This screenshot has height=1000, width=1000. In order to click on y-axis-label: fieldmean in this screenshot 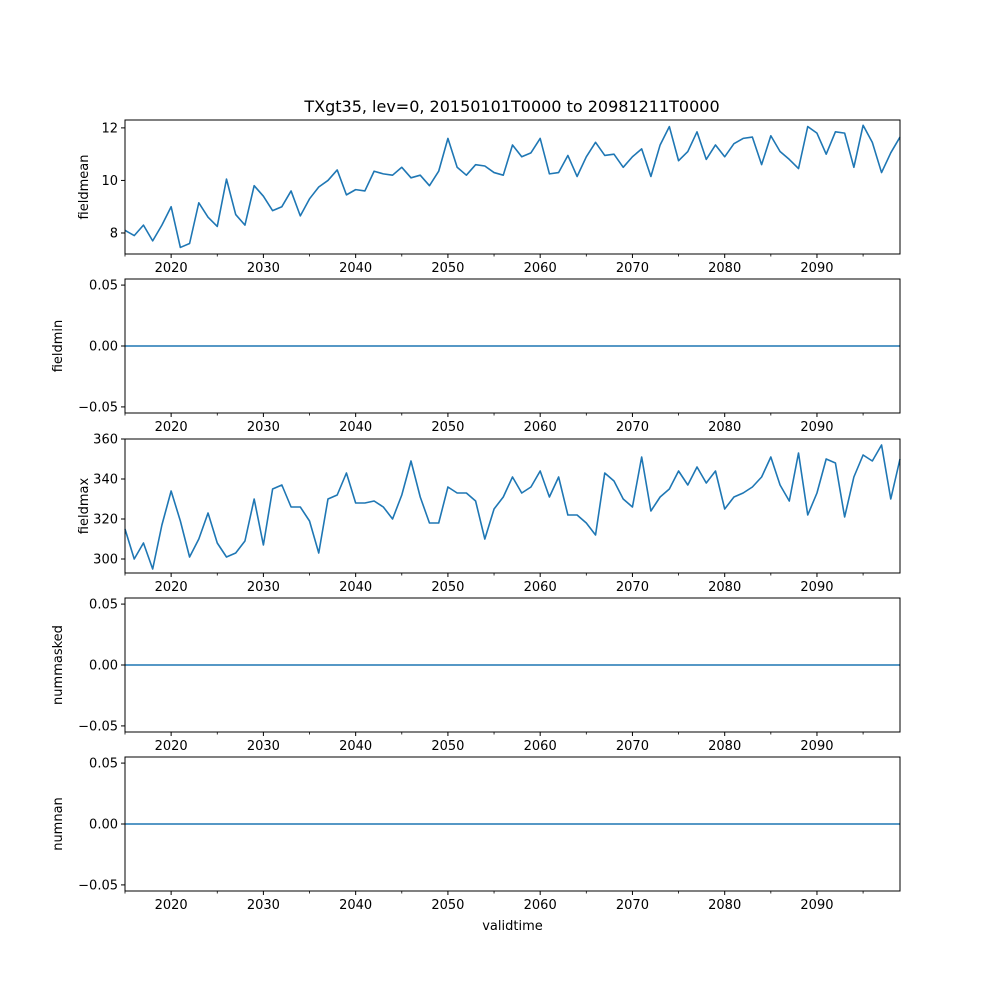, I will do `click(84, 187)`.